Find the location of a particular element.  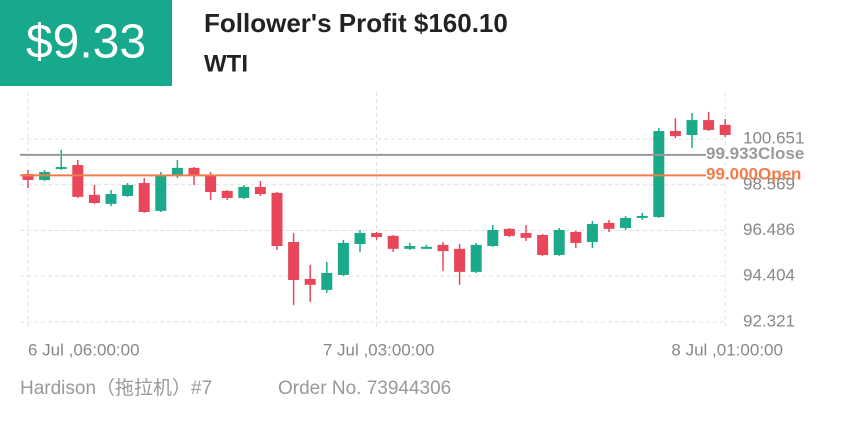

y-tick-label: 100.651 is located at coordinates (773, 138).